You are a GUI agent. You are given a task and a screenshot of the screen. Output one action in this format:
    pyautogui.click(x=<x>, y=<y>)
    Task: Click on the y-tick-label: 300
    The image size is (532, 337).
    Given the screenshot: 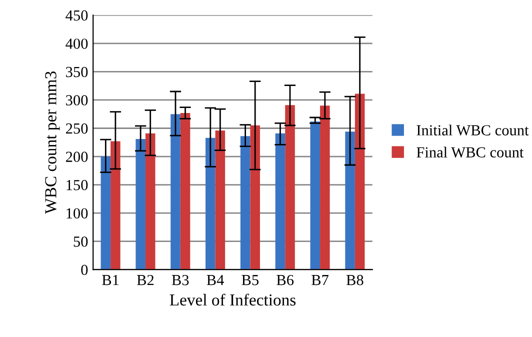 What is the action you would take?
    pyautogui.click(x=77, y=100)
    